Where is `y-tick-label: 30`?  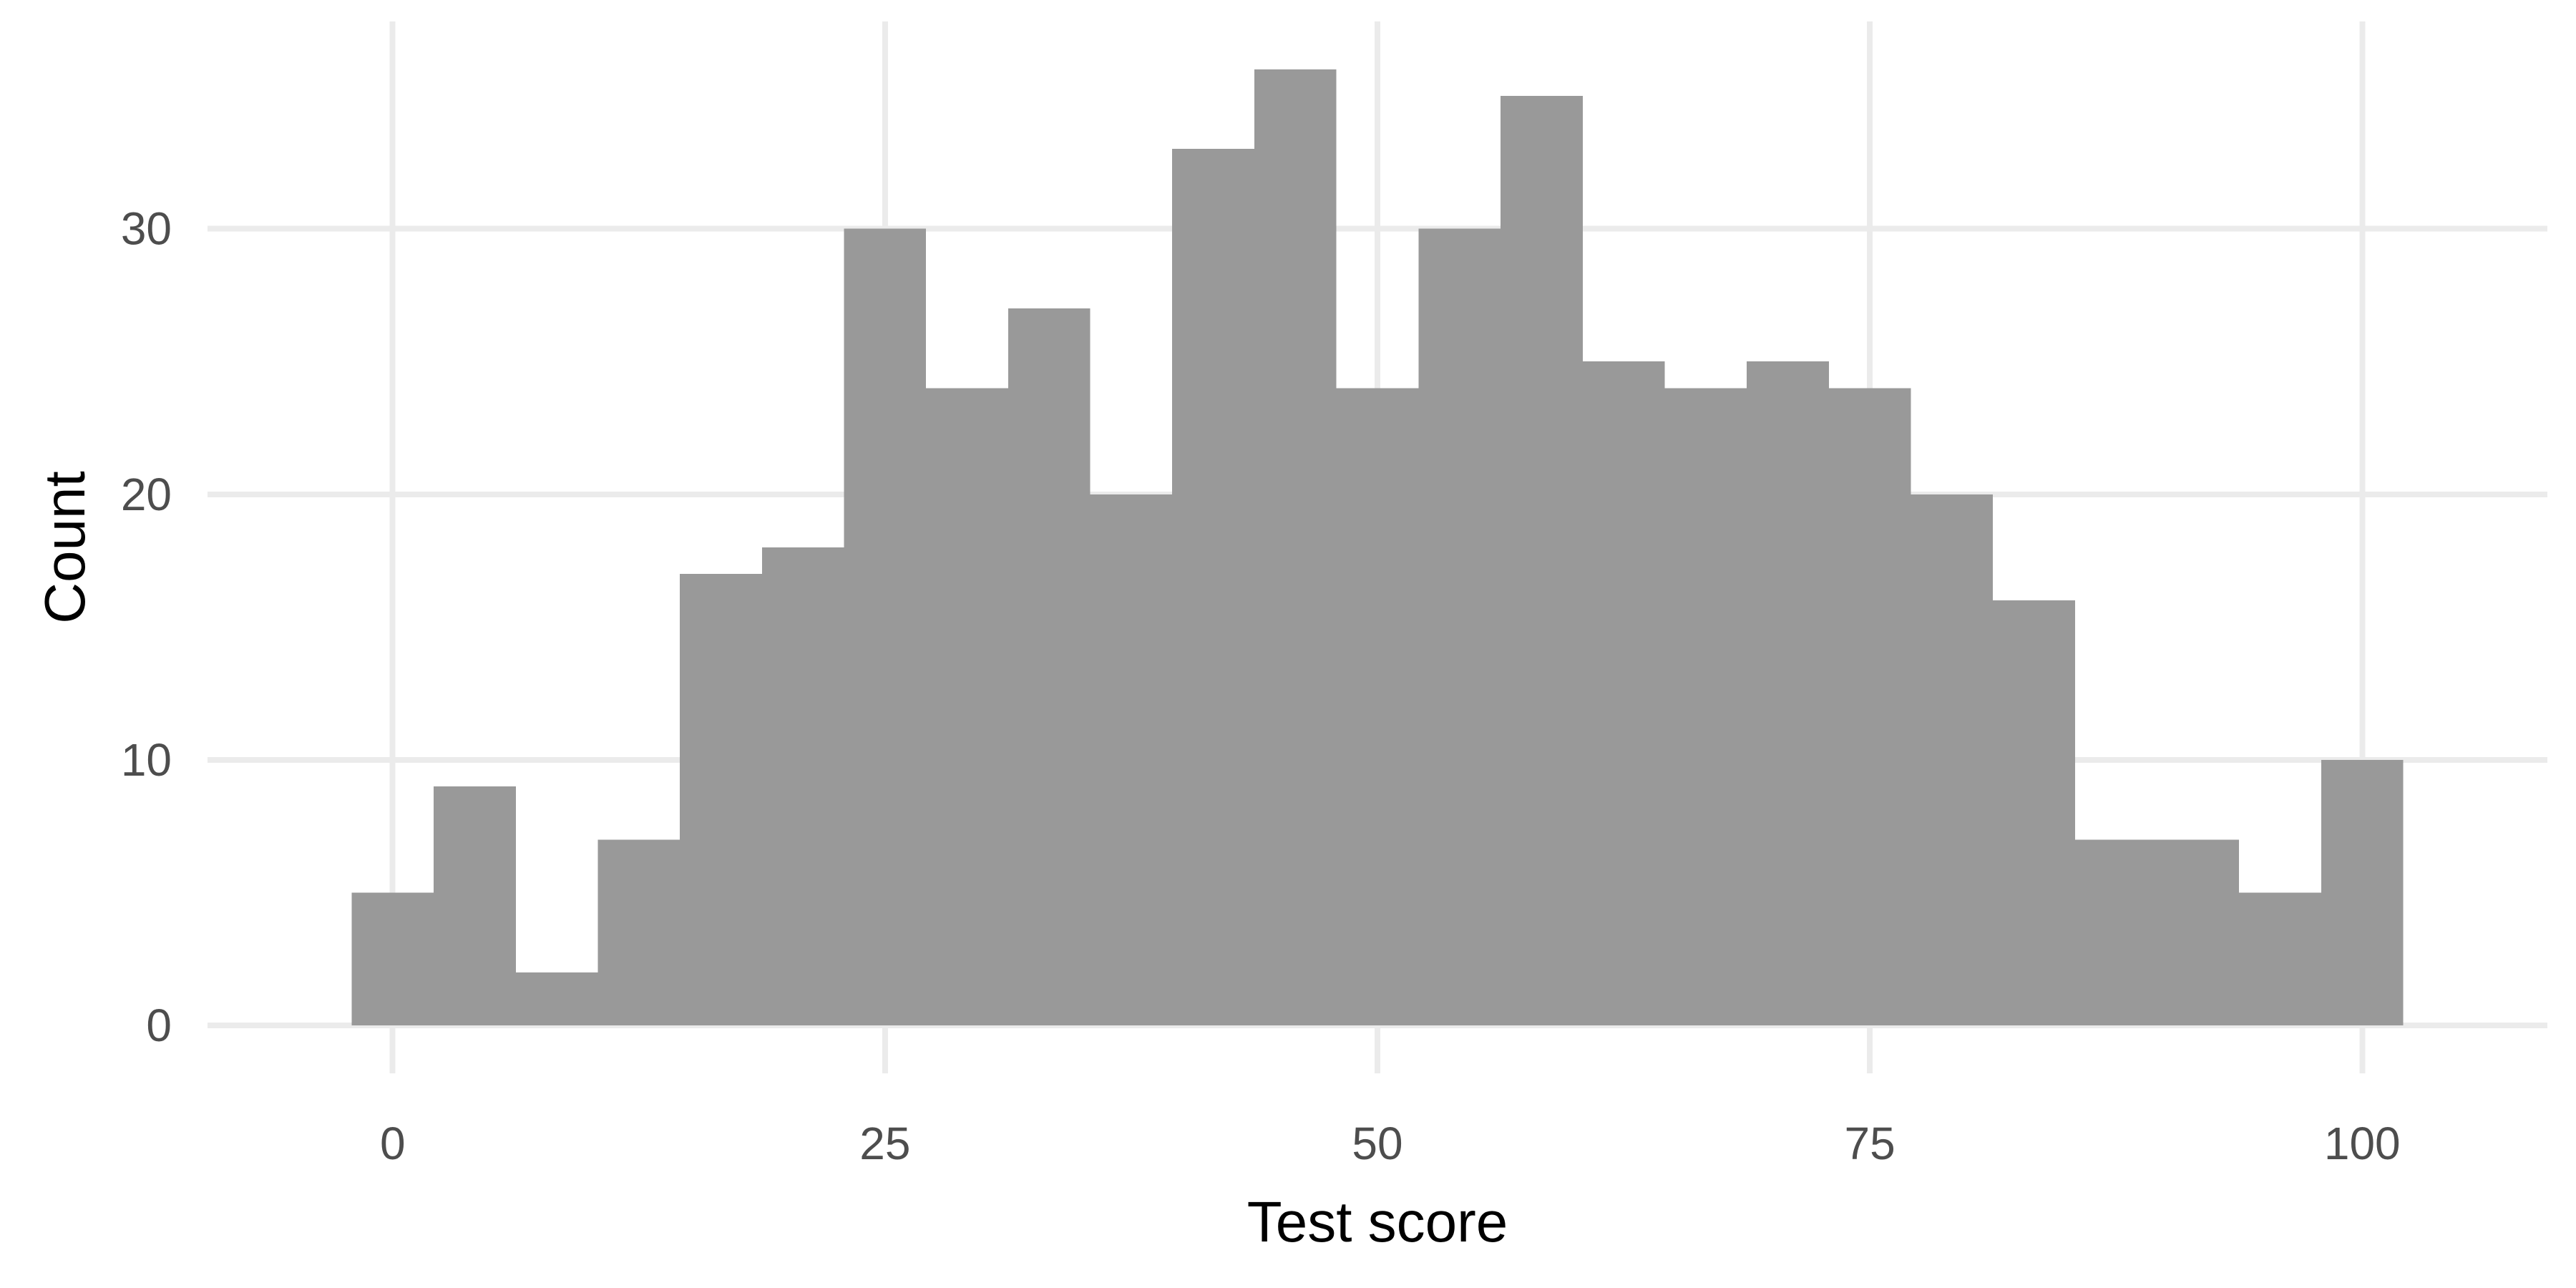 y-tick-label: 30 is located at coordinates (146, 229).